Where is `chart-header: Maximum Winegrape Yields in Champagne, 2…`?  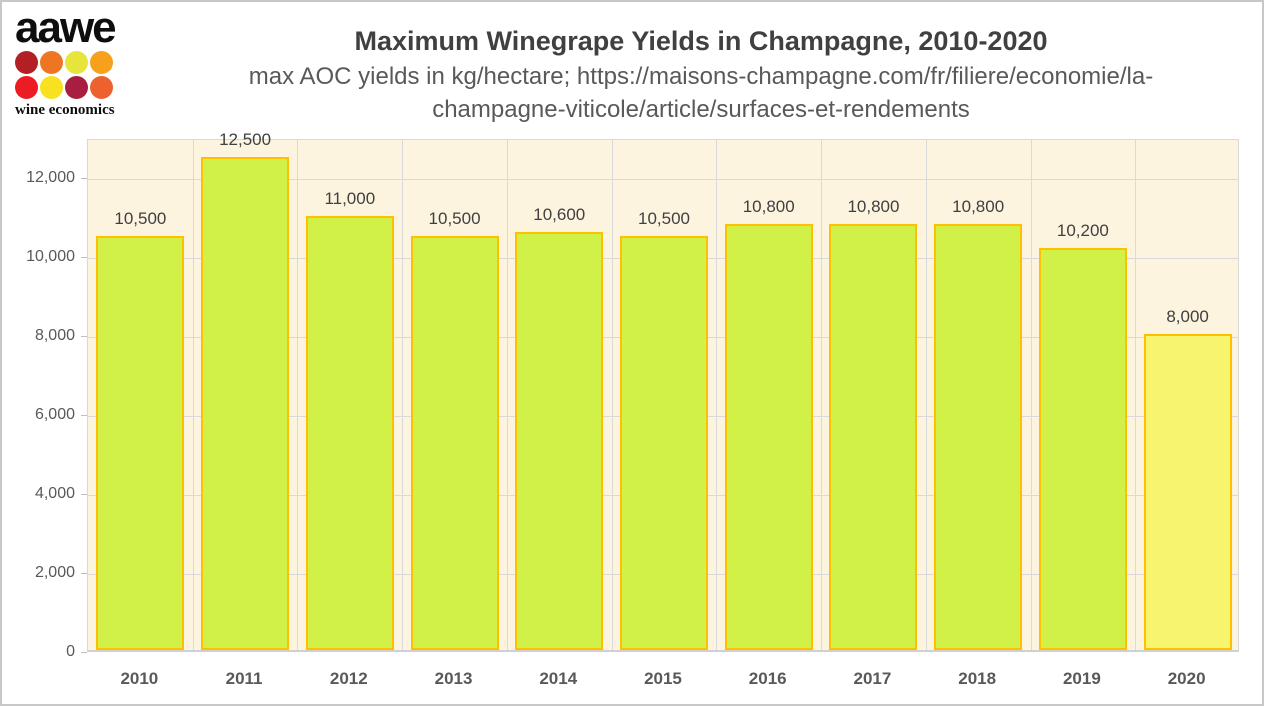 chart-header: Maximum Winegrape Yields in Champagne, 2… is located at coordinates (701, 75).